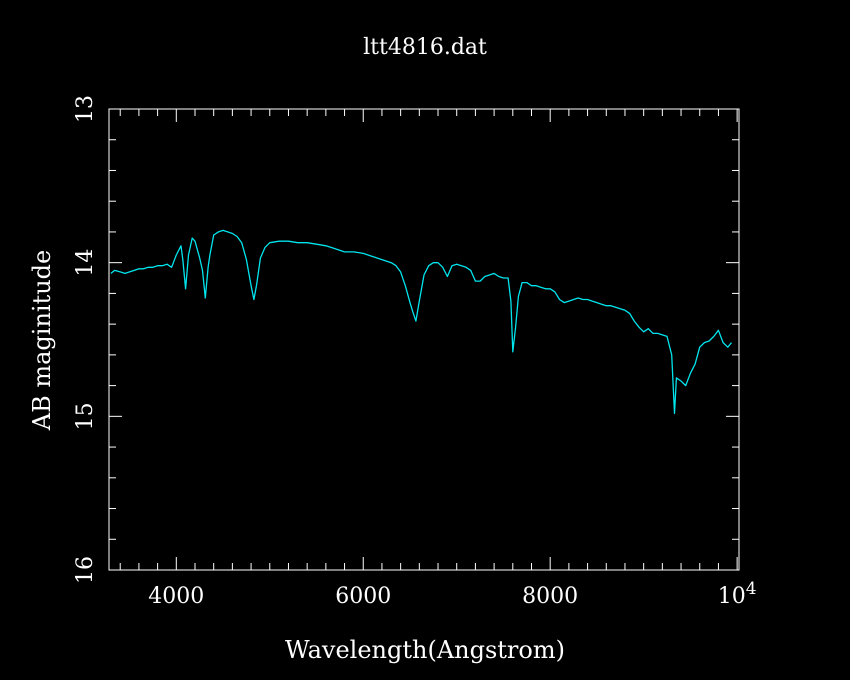  I want to click on x-axis-label: Wavelength(Angstrom), so click(425, 650).